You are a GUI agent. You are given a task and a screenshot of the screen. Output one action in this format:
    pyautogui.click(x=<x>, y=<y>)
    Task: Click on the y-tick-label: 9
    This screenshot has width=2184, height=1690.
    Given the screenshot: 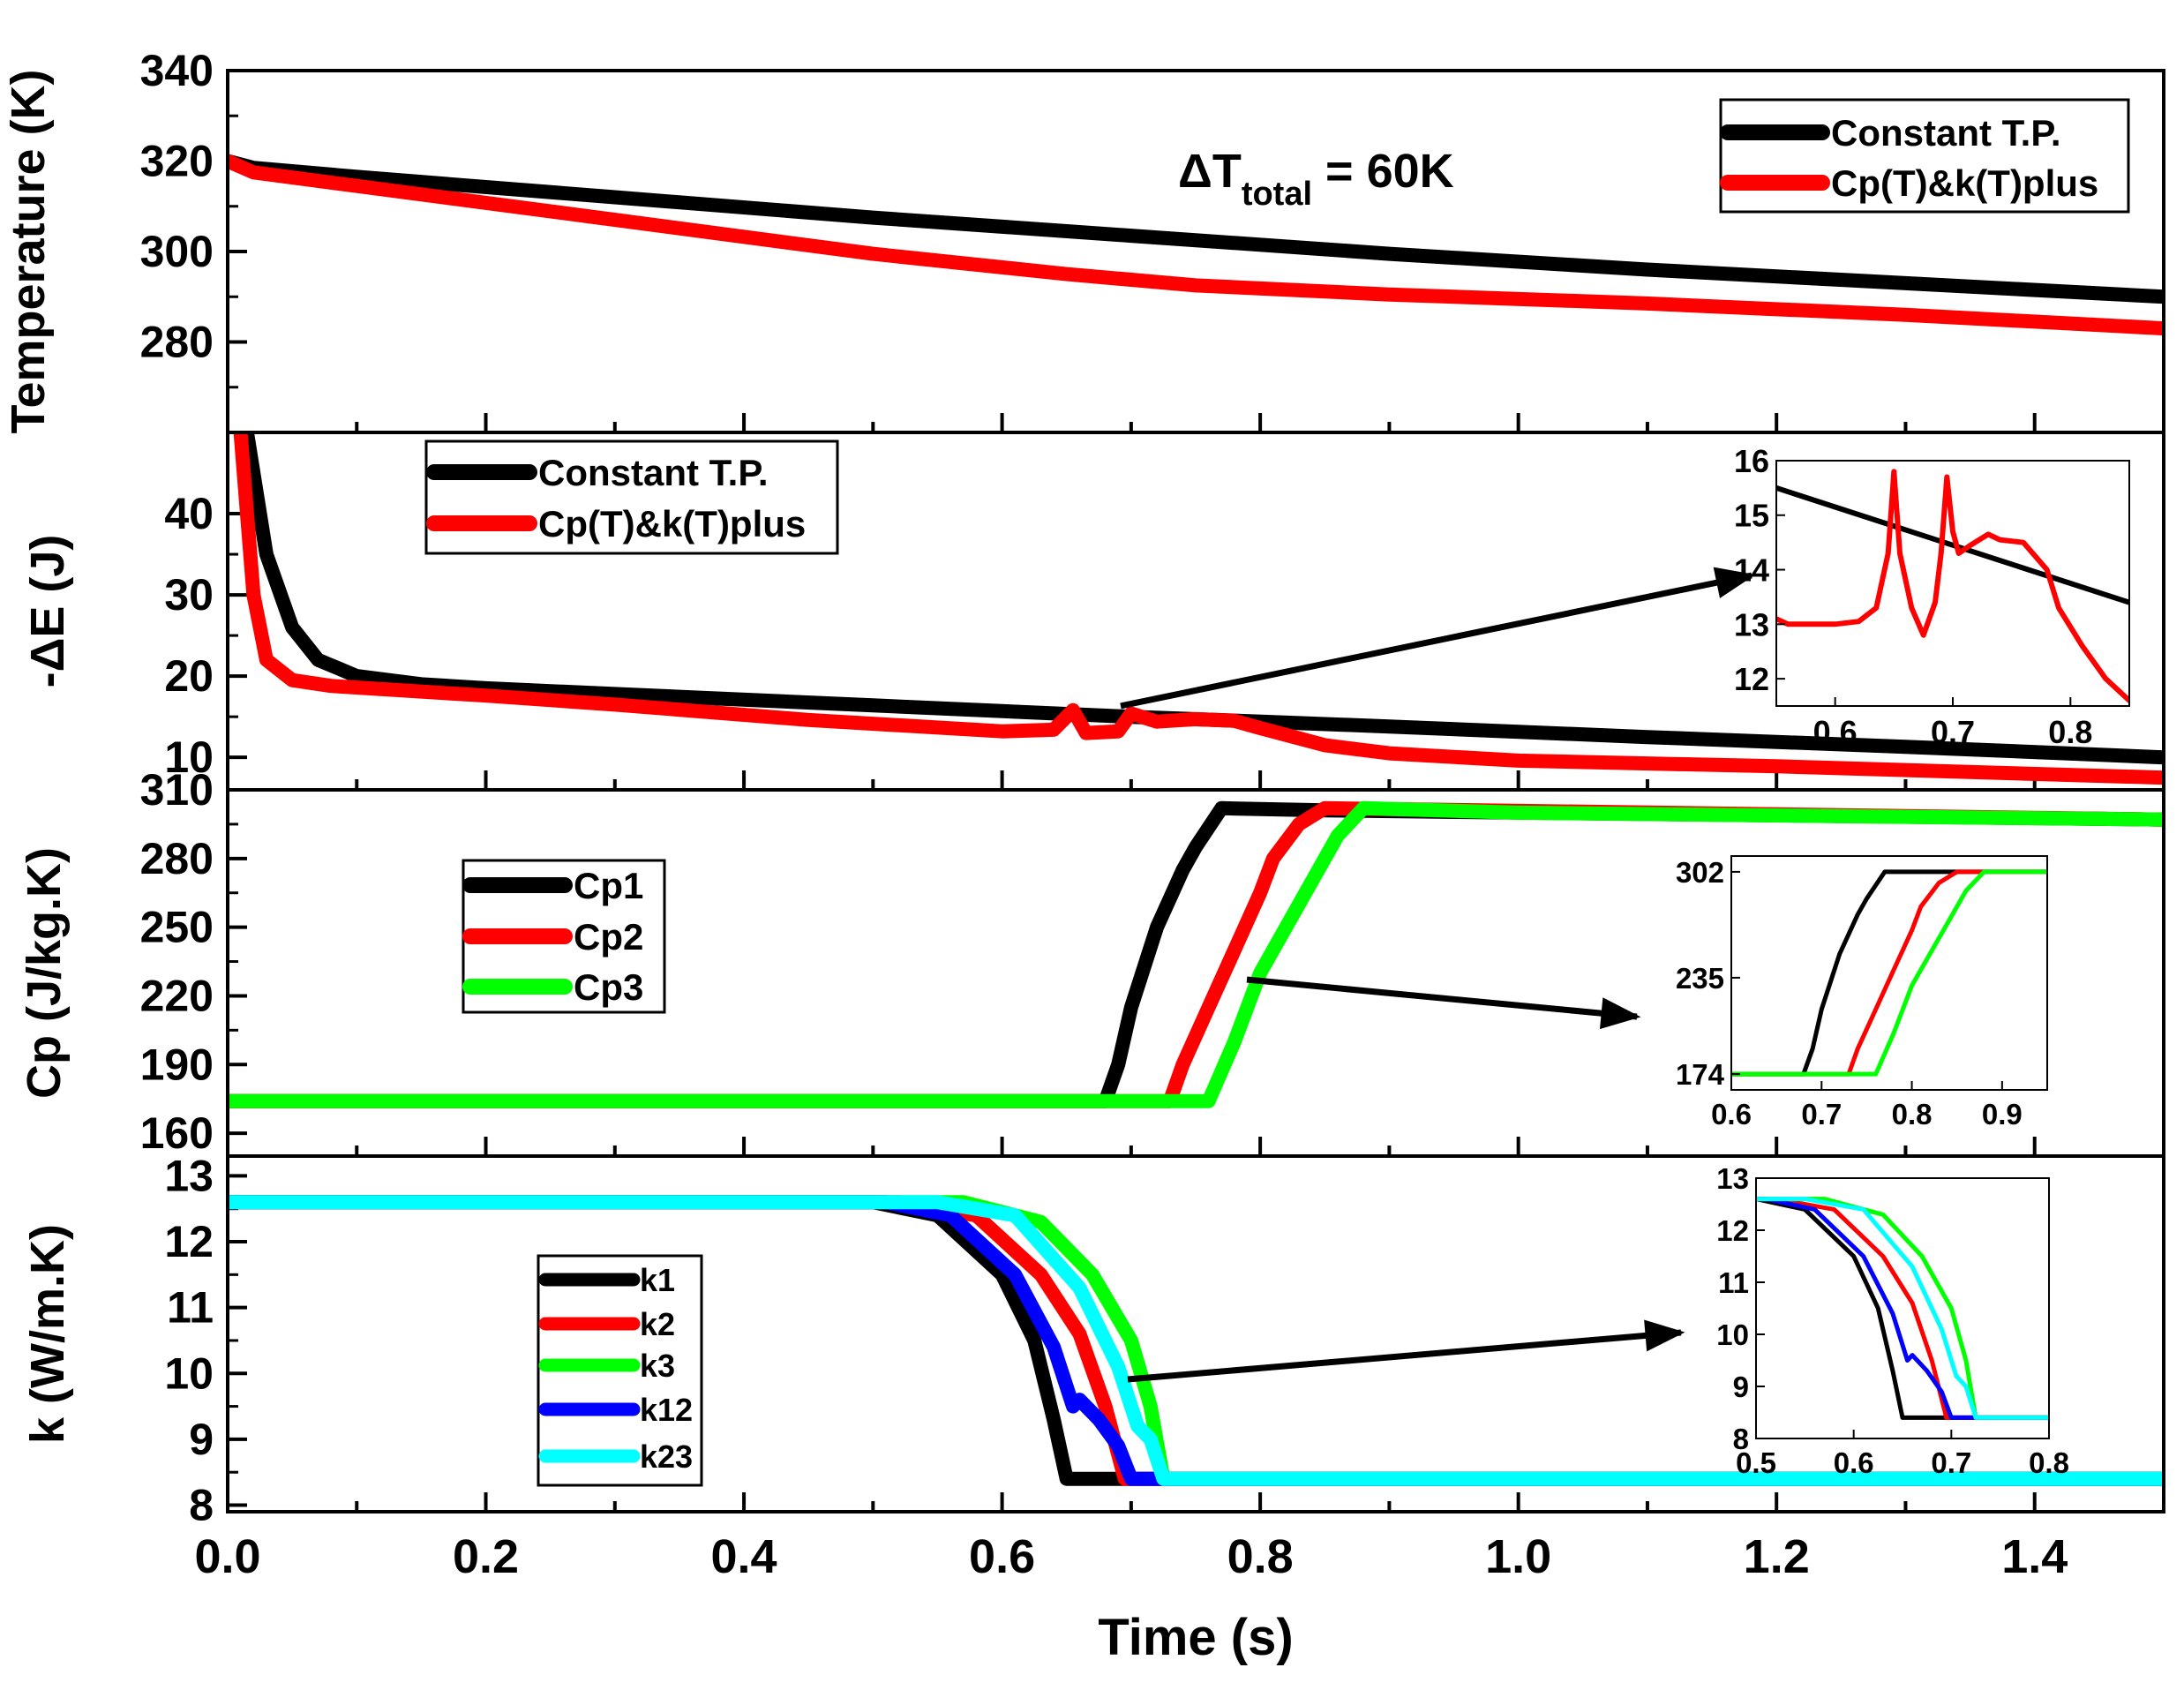 What is the action you would take?
    pyautogui.click(x=201, y=1439)
    